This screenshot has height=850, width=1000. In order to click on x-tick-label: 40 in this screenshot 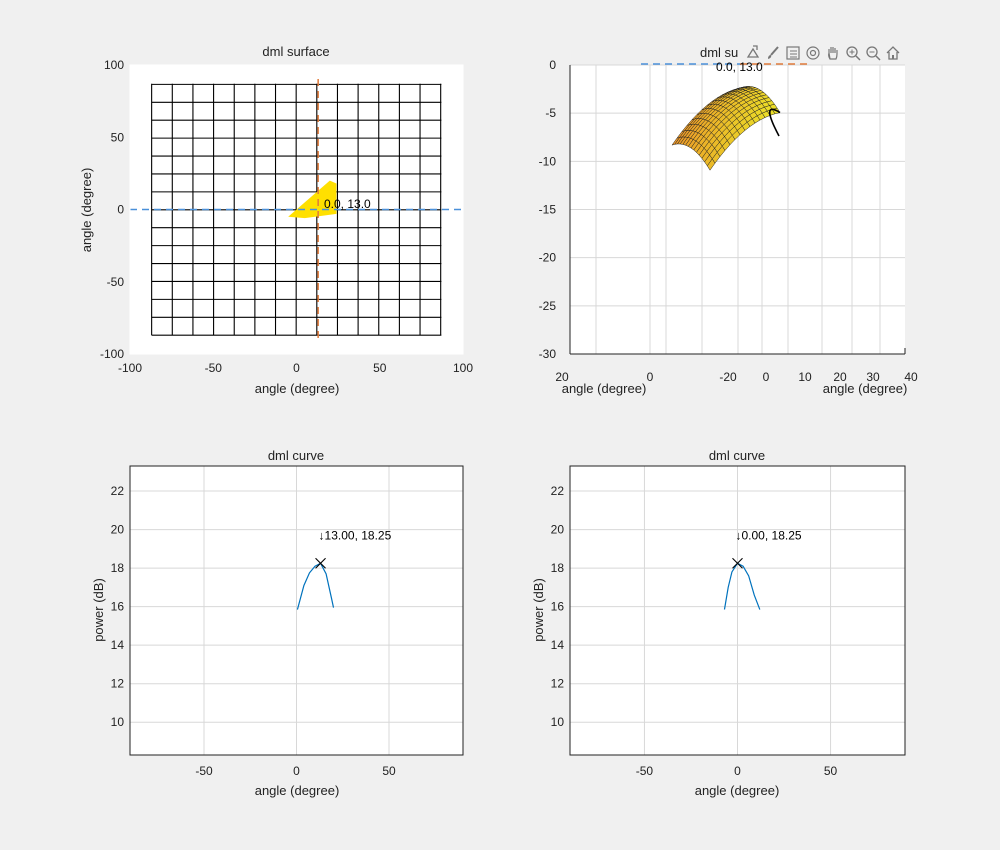, I will do `click(911, 377)`.